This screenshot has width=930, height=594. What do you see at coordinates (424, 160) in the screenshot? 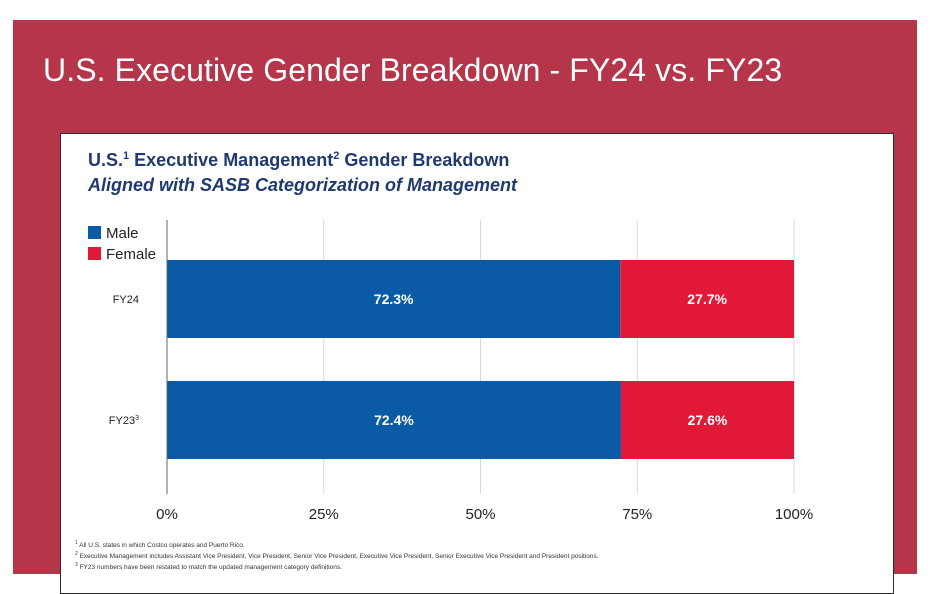
I see `chart-title-part3: Gender Breakdown` at bounding box center [424, 160].